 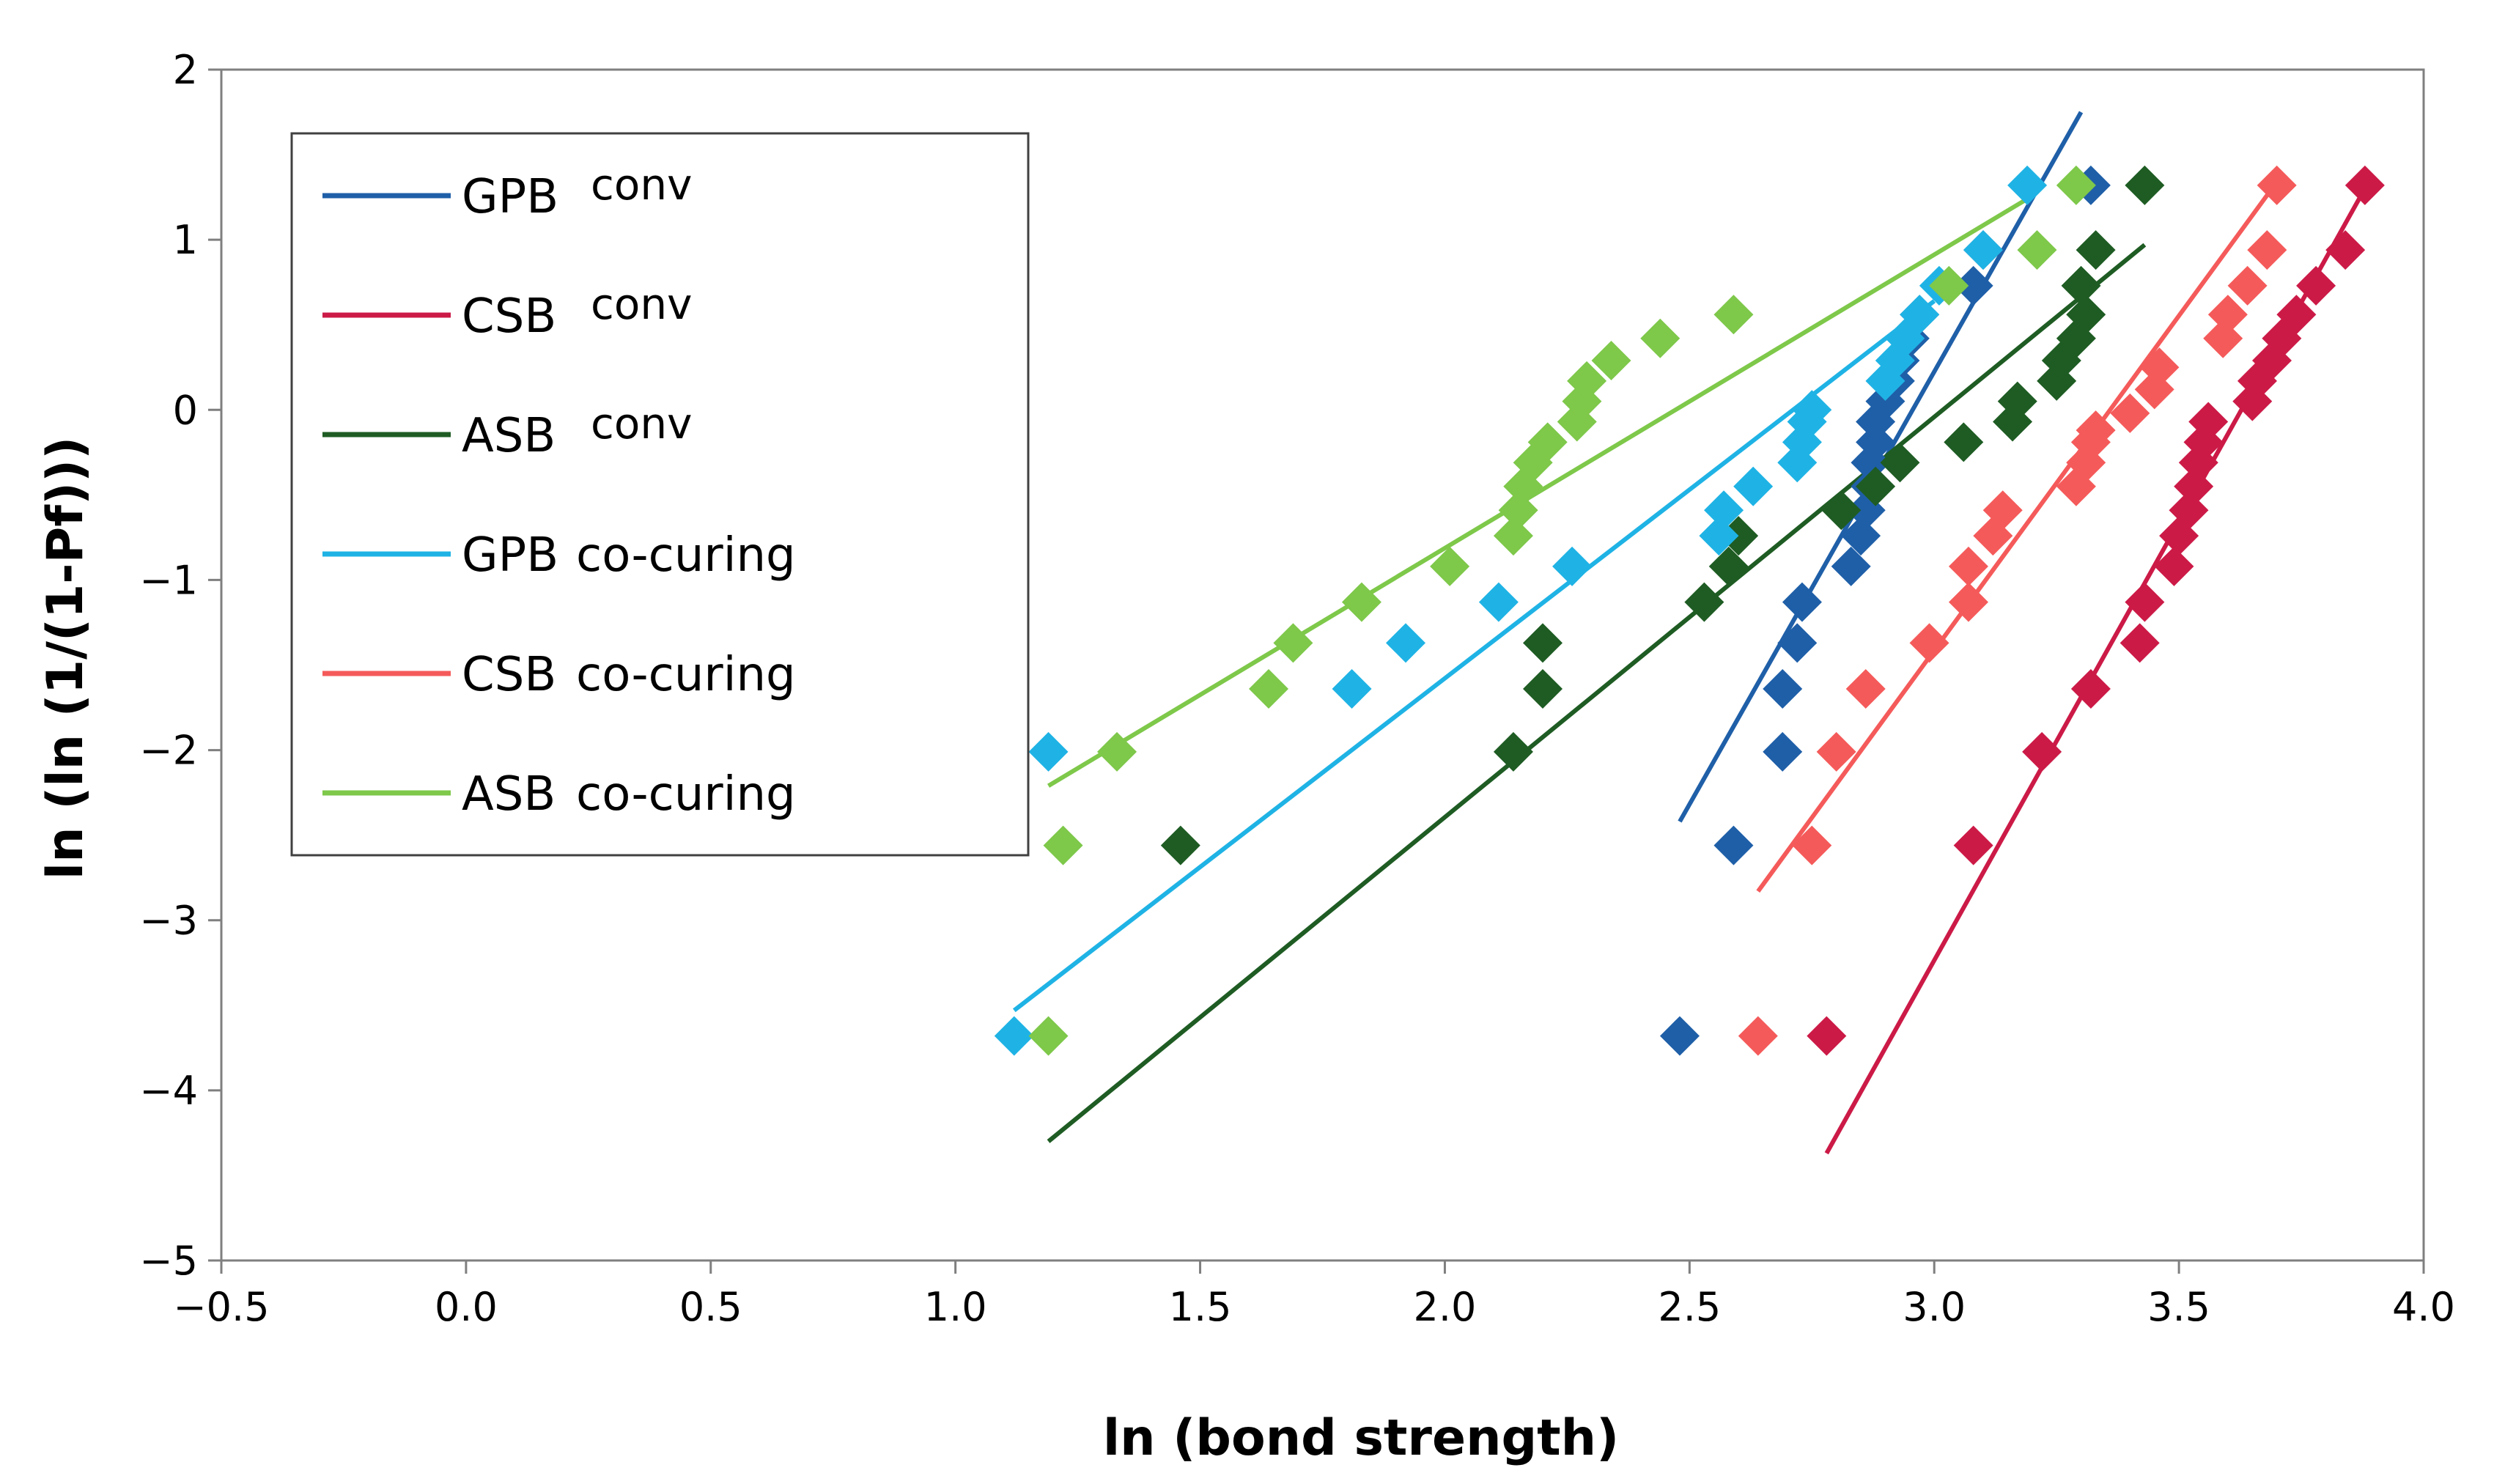 What do you see at coordinates (180, 665) in the screenshot?
I see `y-axis-ticks: 2 1 0 −1 −2 −3 −4 −5` at bounding box center [180, 665].